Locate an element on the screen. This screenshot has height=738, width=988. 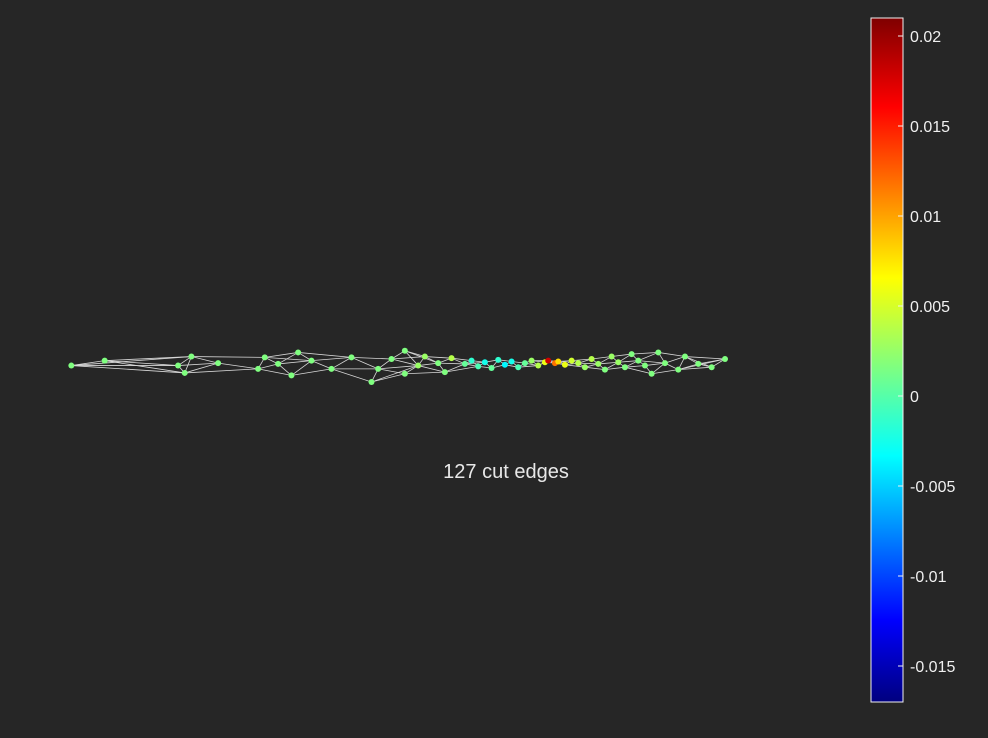
colorbar: 0.02 0.015 0.01 0.005 0 -0.005 -0.01 -0.015 is located at coordinates (912, 360).